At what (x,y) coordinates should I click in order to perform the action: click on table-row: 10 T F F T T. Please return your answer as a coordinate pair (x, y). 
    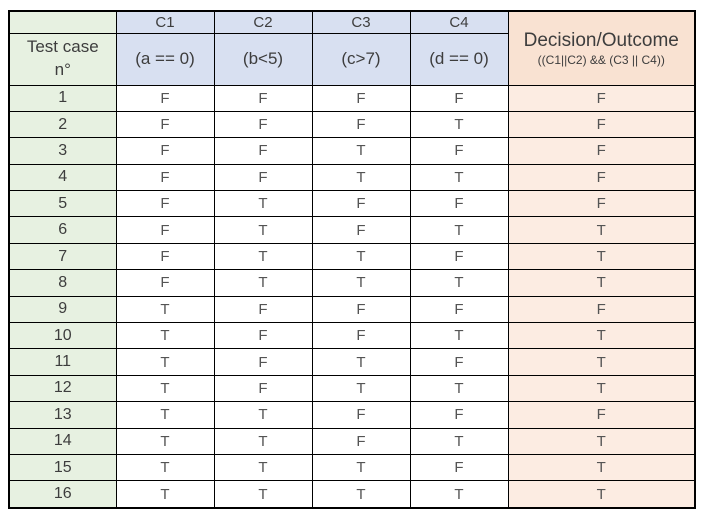
    Looking at the image, I should click on (352, 336).